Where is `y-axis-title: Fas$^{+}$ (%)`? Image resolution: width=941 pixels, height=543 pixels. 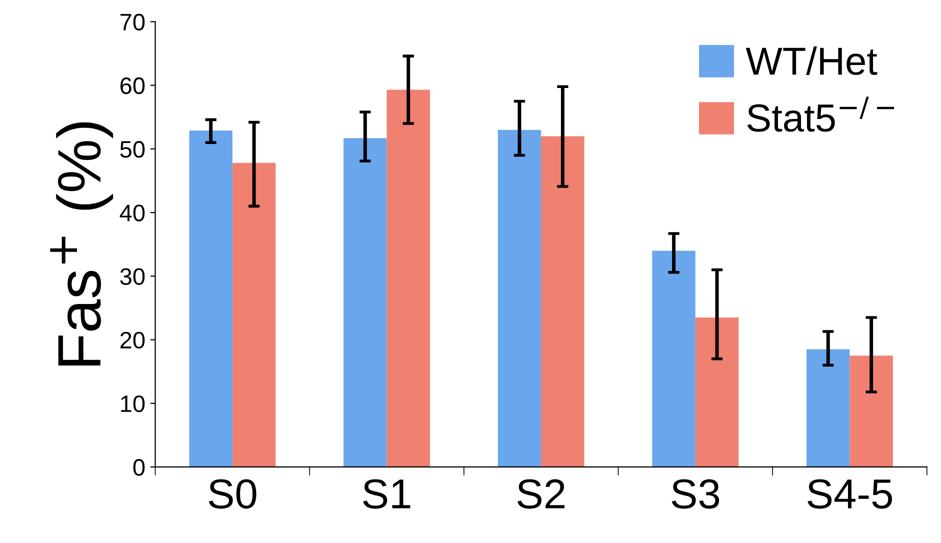
y-axis-title: Fas$^{+}$ (%) is located at coordinates (82, 244).